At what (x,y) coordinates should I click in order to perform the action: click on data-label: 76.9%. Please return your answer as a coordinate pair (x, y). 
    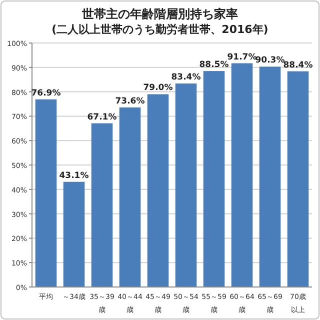
    Looking at the image, I should click on (46, 93).